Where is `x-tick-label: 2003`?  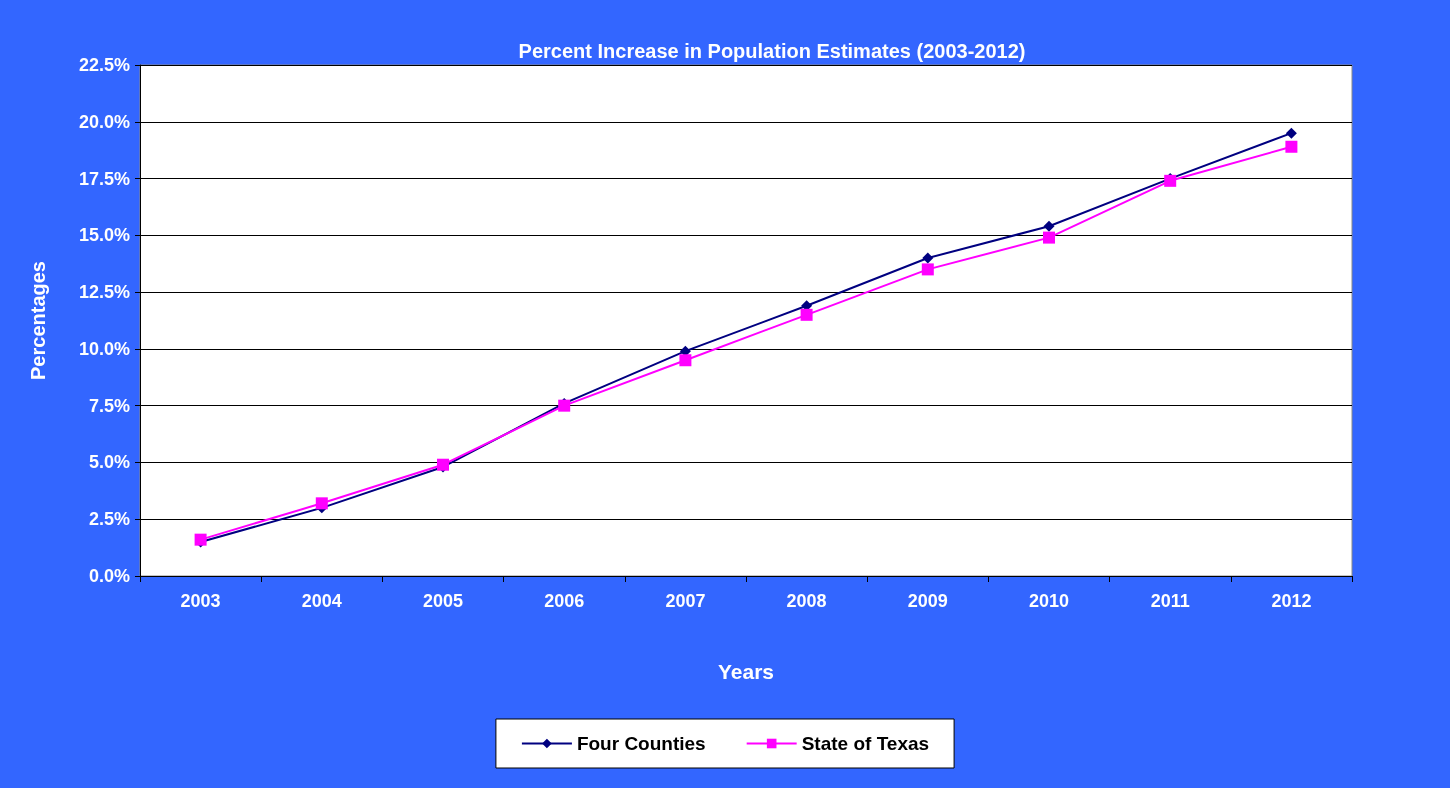 x-tick-label: 2003 is located at coordinates (200, 601).